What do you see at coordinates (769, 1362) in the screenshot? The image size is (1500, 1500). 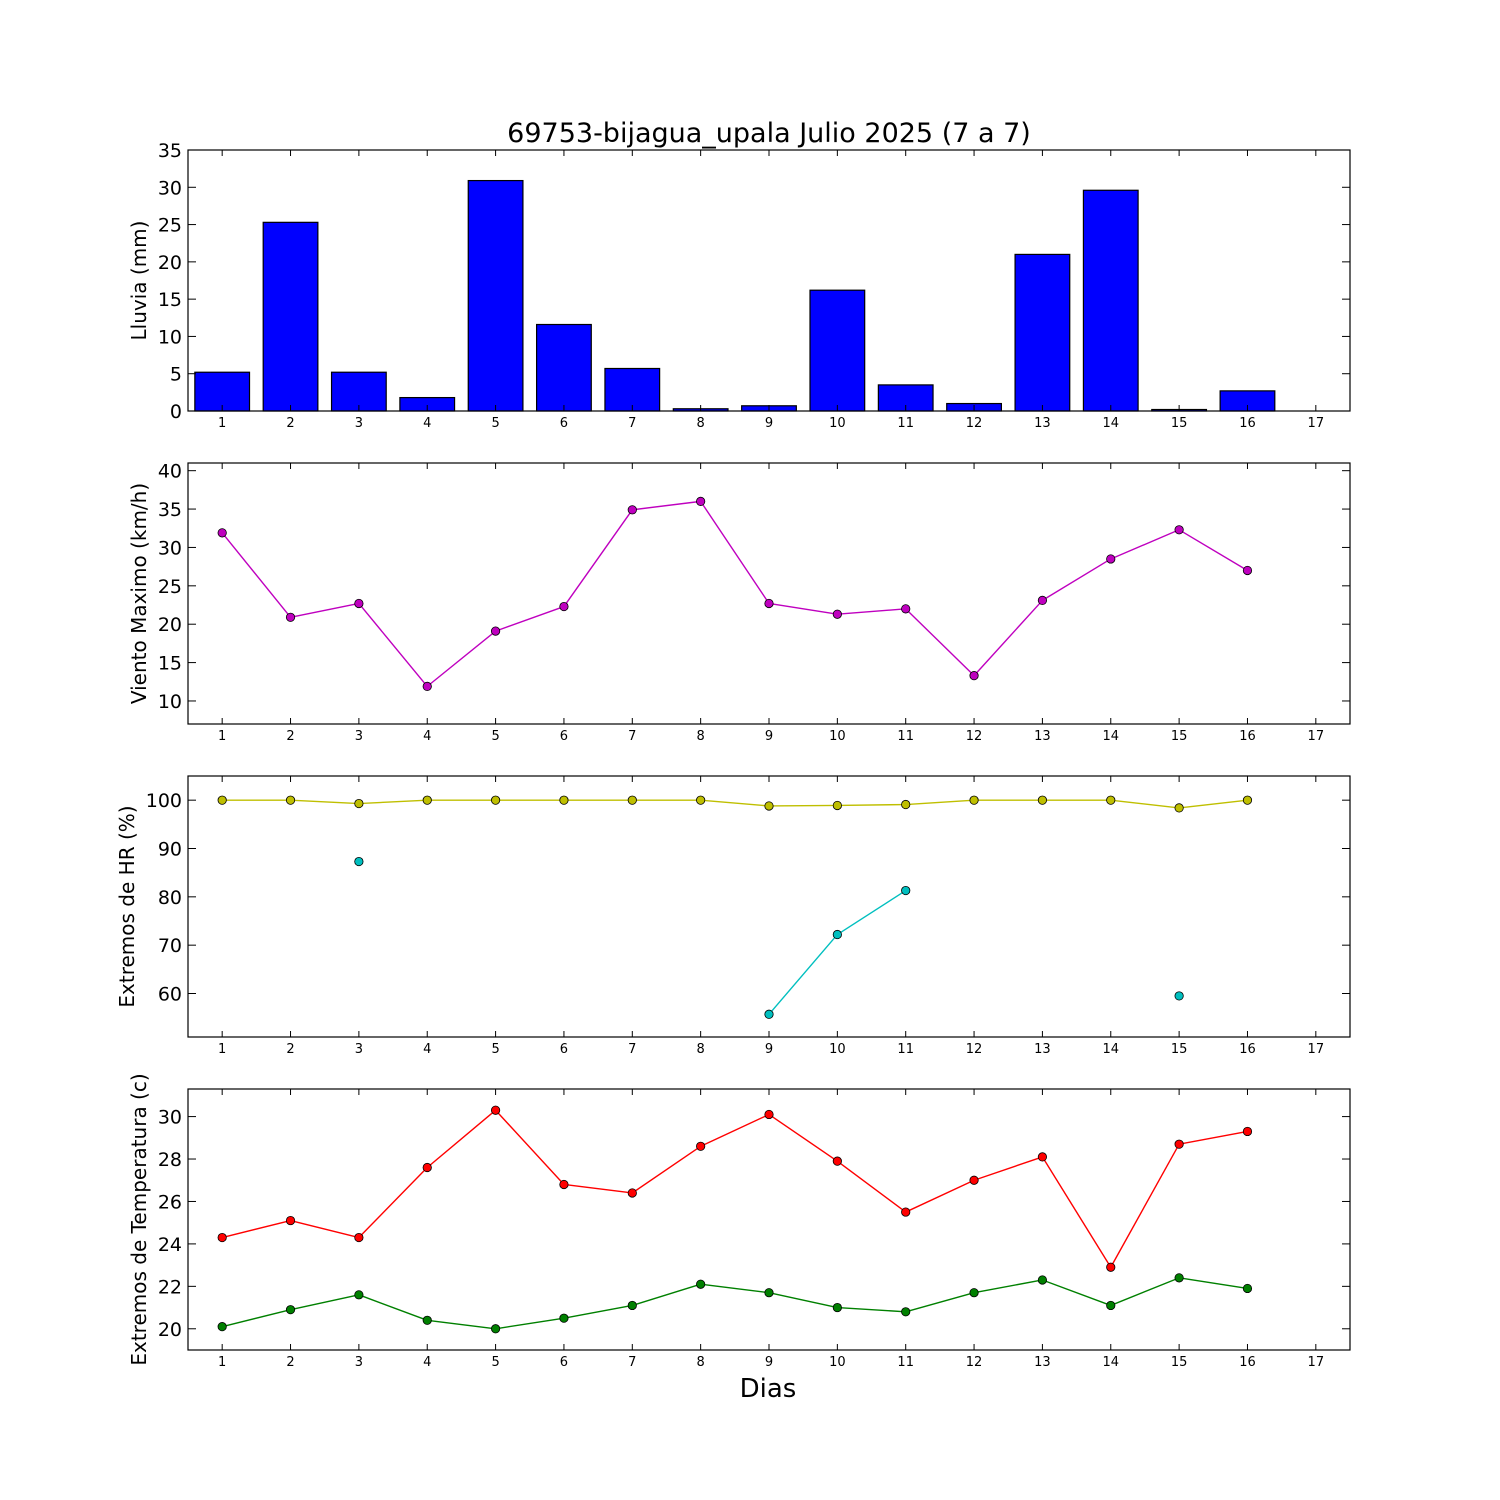 I see `temperature-x-tick-label: 9` at bounding box center [769, 1362].